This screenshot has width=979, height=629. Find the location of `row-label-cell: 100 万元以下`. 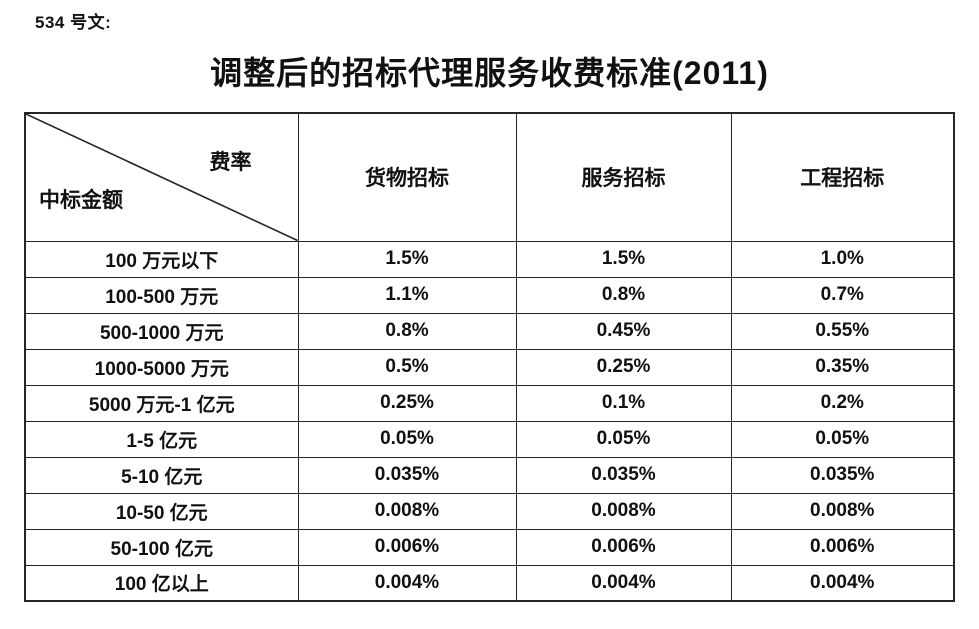

row-label-cell: 100 万元以下 is located at coordinates (161, 259).